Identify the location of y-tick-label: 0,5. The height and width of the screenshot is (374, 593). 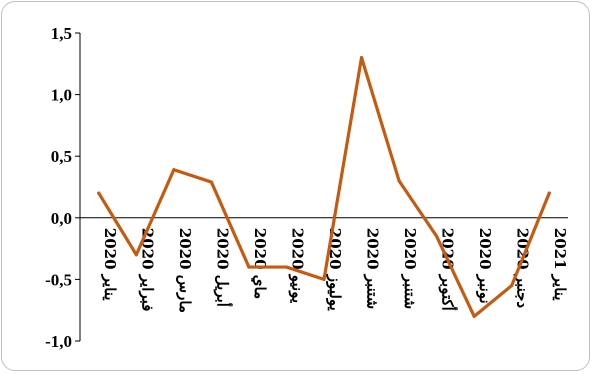
(61, 156).